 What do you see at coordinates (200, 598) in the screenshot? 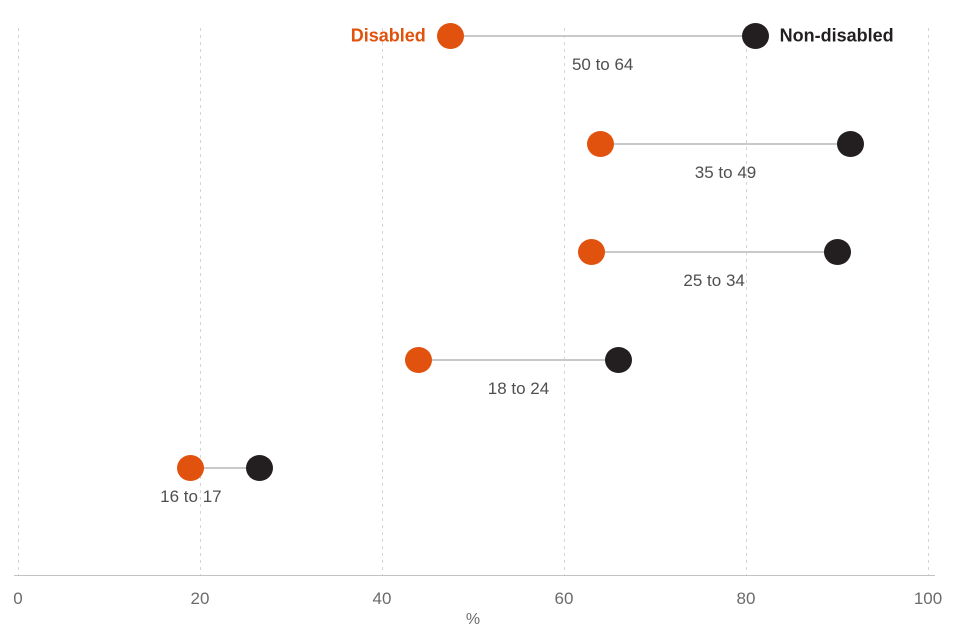
I see `x-tick-label: 20` at bounding box center [200, 598].